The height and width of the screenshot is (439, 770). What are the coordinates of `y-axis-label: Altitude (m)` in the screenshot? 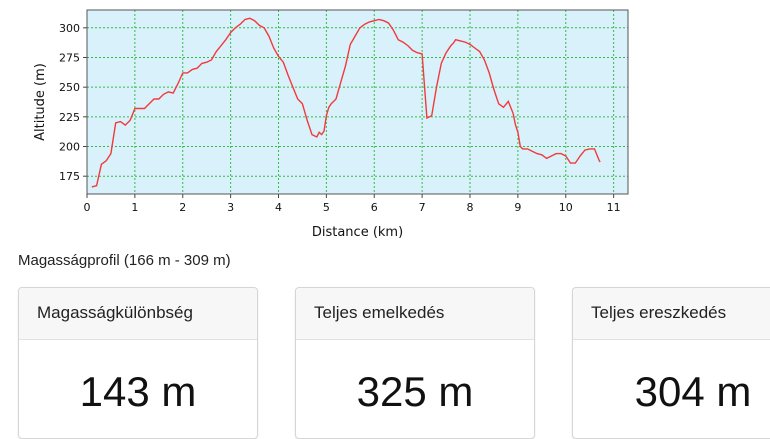 It's located at (40, 102).